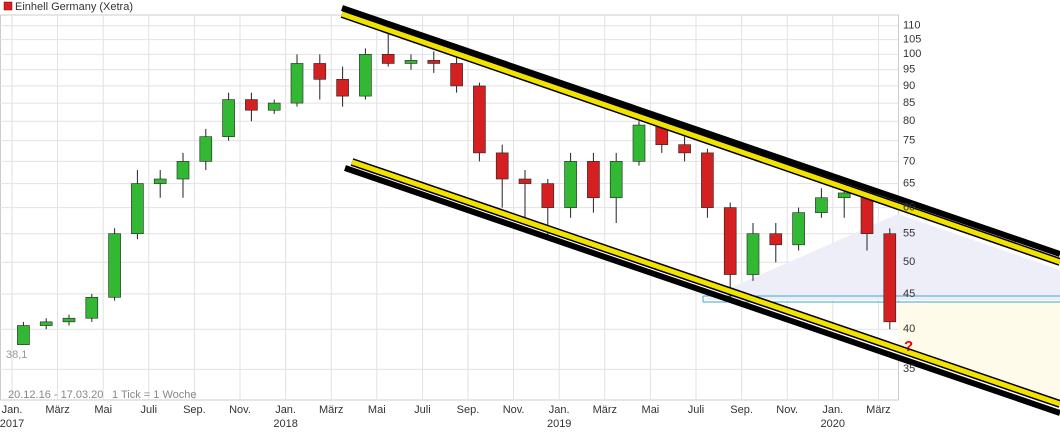 This screenshot has height=441, width=1060. Describe the element at coordinates (909, 294) in the screenshot. I see `y-tick-label: 45` at that location.